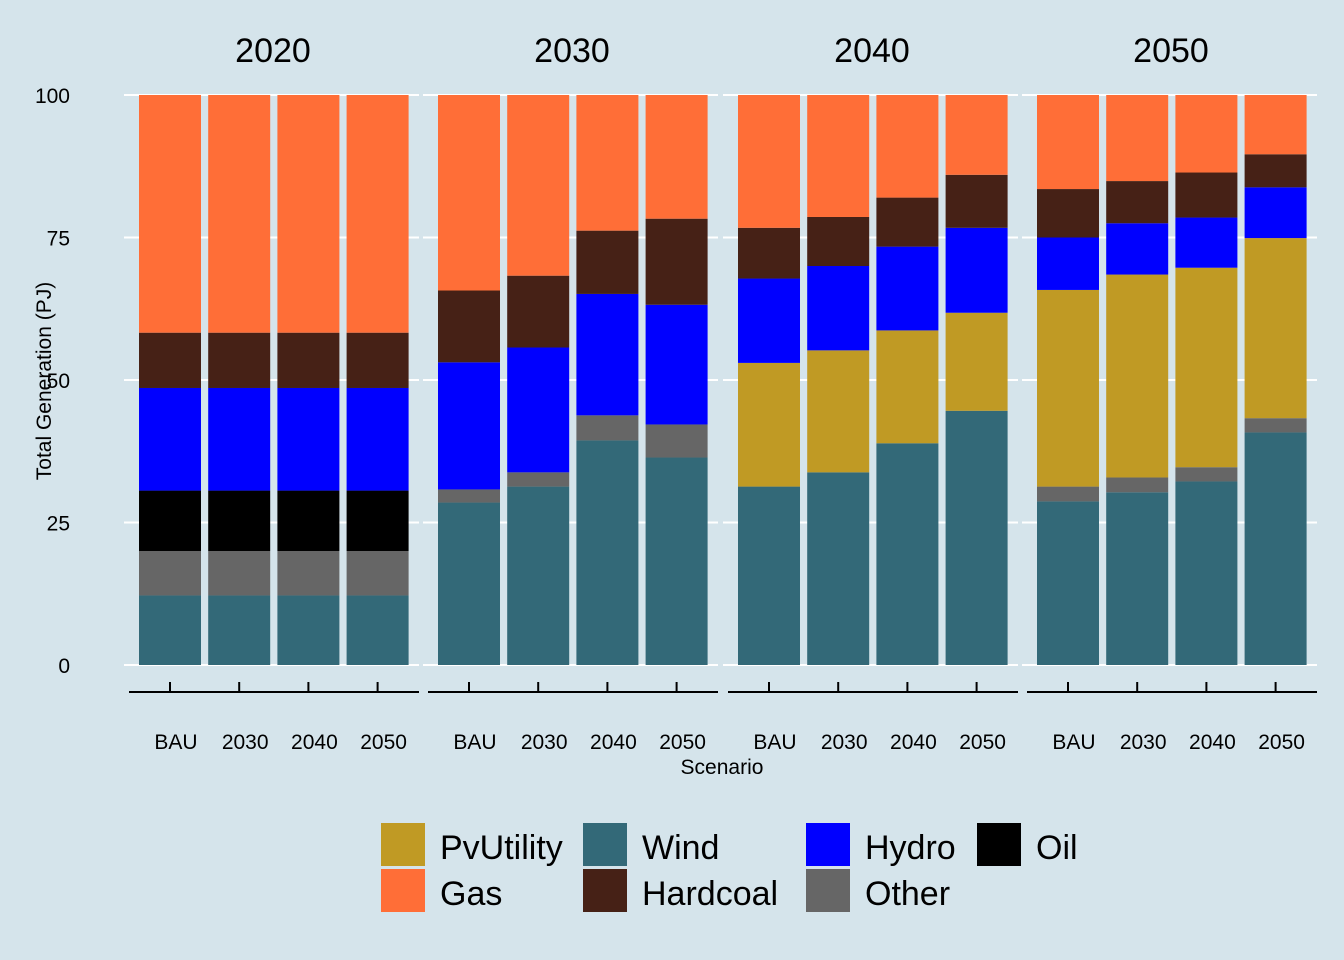 This screenshot has width=1344, height=960. Describe the element at coordinates (605, 890) in the screenshot. I see `legend-swatch-hardcoal` at that location.